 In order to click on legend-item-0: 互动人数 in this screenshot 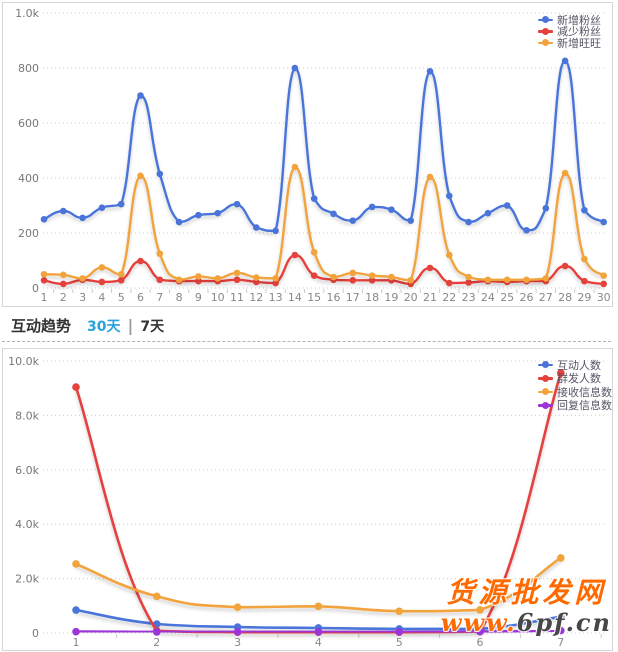, I will do `click(575, 365)`.